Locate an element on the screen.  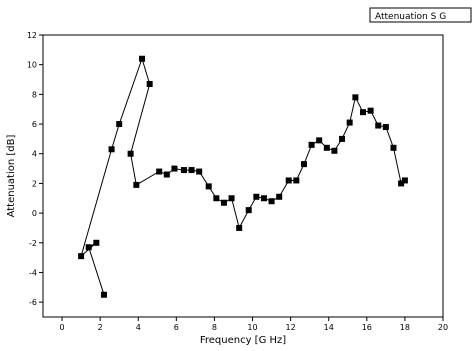
x-axis-ticks: 0 2 4 6 8 10 12 14 16 18 20 is located at coordinates (254, 324).